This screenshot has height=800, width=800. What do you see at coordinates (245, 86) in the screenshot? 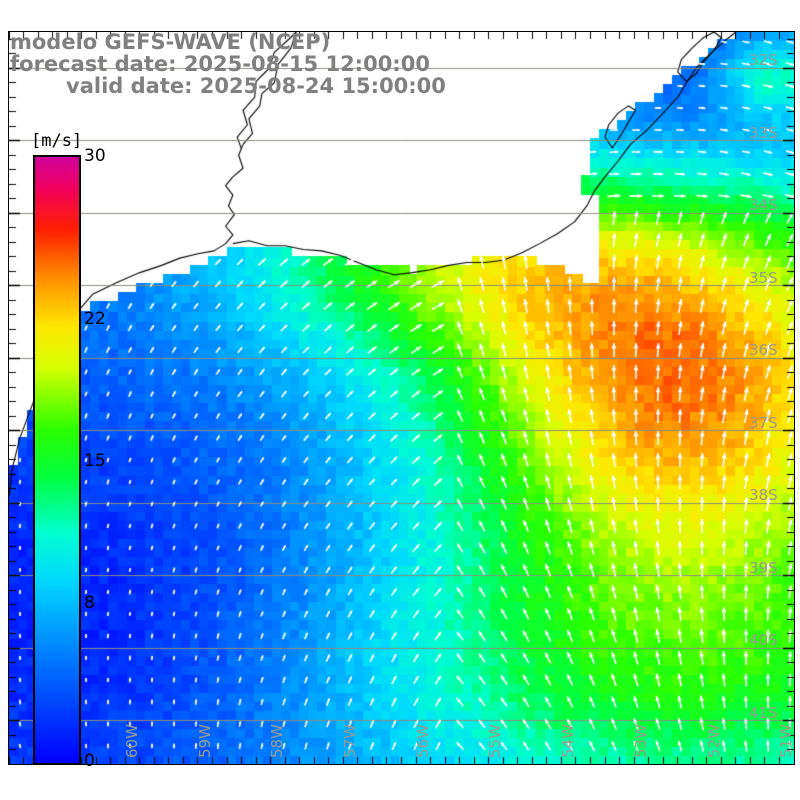
I see `valid-date-label: valid date: 2025-08-24 15:00:00` at bounding box center [245, 86].